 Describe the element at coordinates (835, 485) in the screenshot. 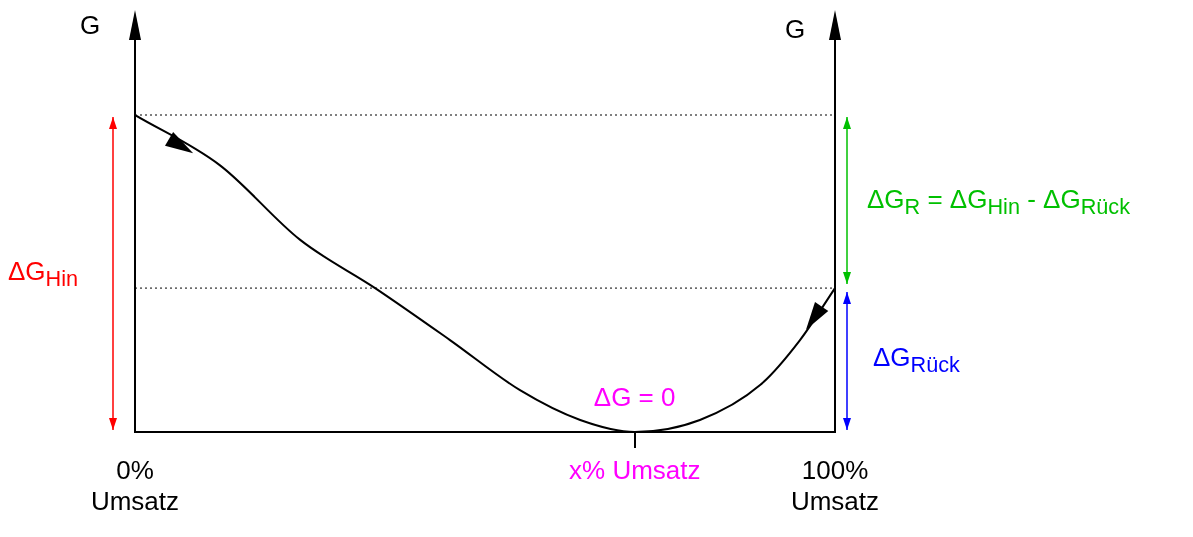

I see `x-tick-label: 100% Umsatz` at that location.